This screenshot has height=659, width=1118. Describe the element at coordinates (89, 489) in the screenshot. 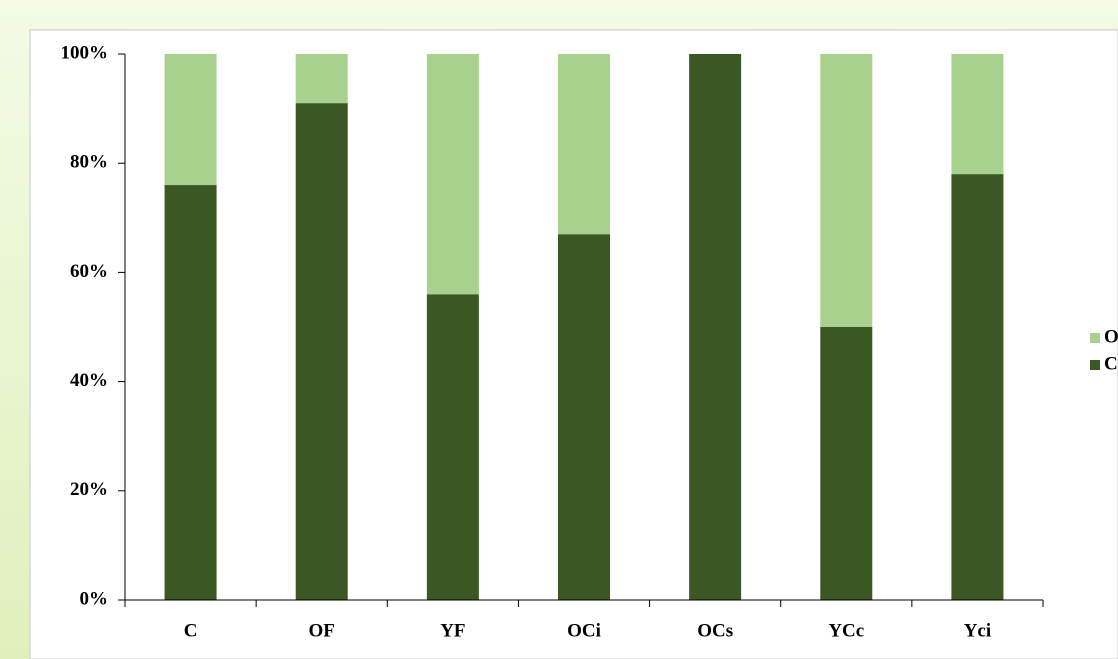

I see `y-tick-label: 20%` at that location.